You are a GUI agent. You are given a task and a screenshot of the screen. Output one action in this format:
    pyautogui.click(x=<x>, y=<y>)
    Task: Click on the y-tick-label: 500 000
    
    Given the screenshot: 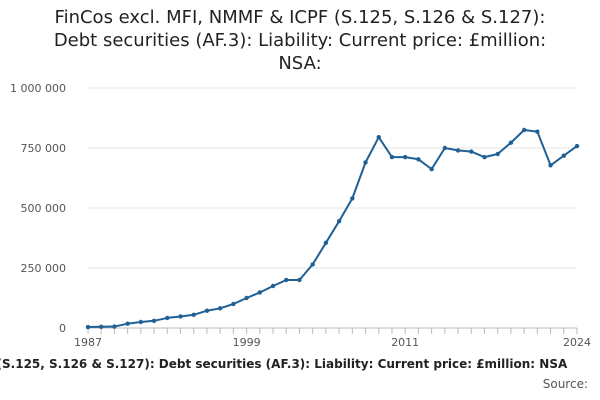 What is the action you would take?
    pyautogui.click(x=44, y=208)
    